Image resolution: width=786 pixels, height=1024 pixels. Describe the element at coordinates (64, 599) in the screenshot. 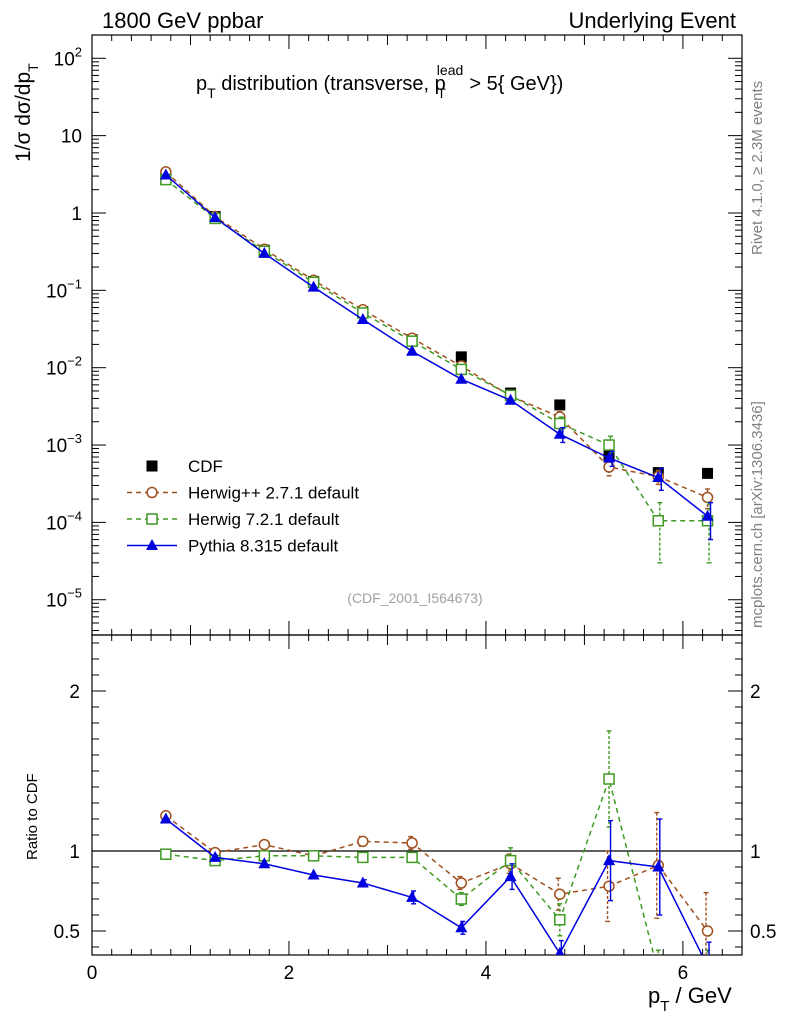

I see `y-tick-label-main: 10⁻⁵` at that location.